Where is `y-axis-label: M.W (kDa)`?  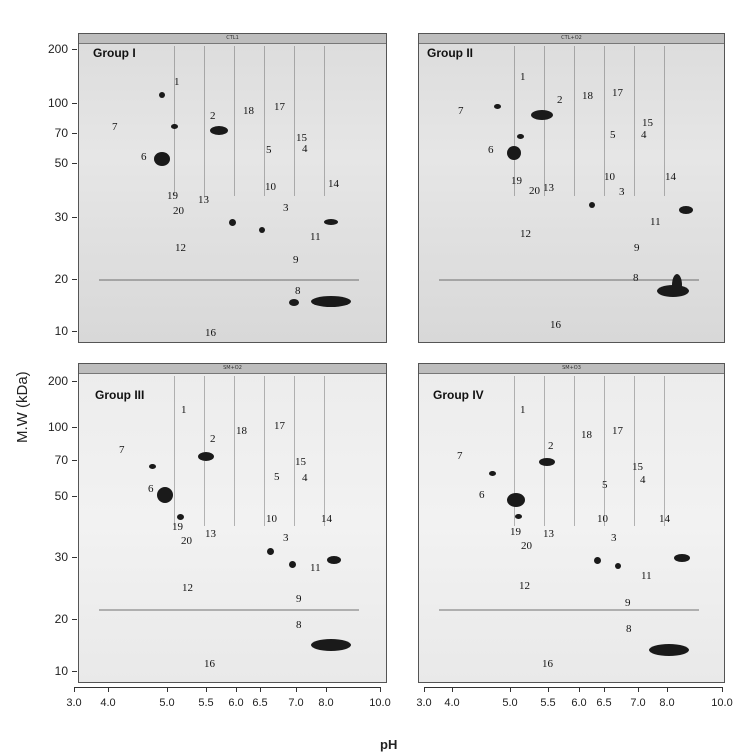 y-axis-label: M.W (kDa) is located at coordinates (22, 407).